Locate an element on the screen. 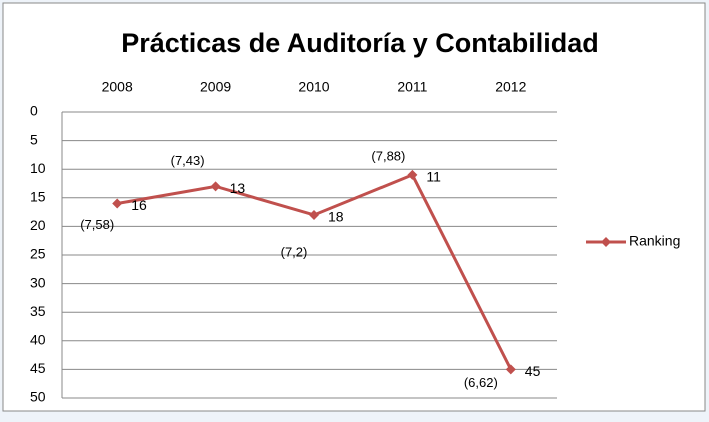 This screenshot has width=709, height=422. y-tick-label: 15 is located at coordinates (38, 197).